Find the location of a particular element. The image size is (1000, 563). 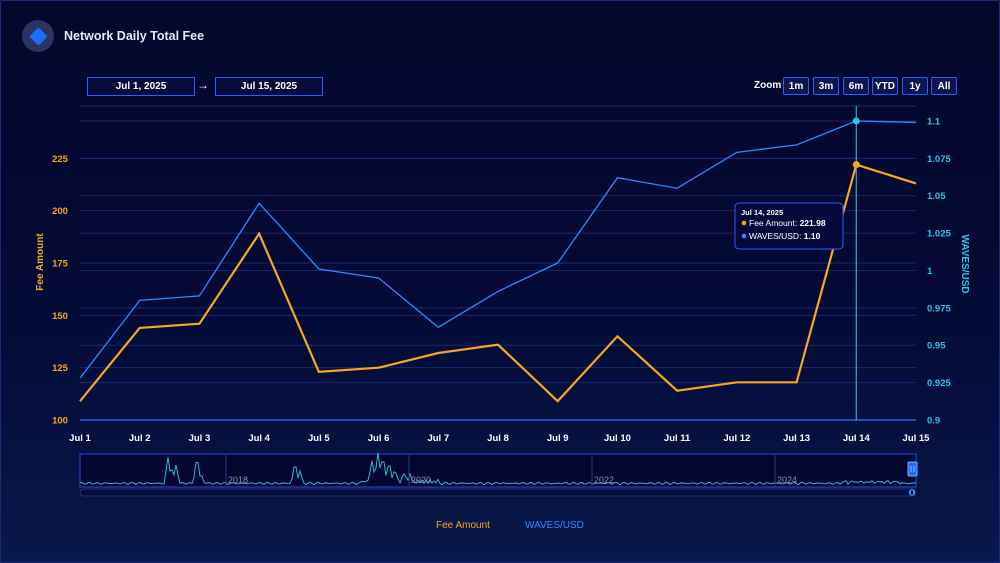

navigator-background is located at coordinates (498, 470).